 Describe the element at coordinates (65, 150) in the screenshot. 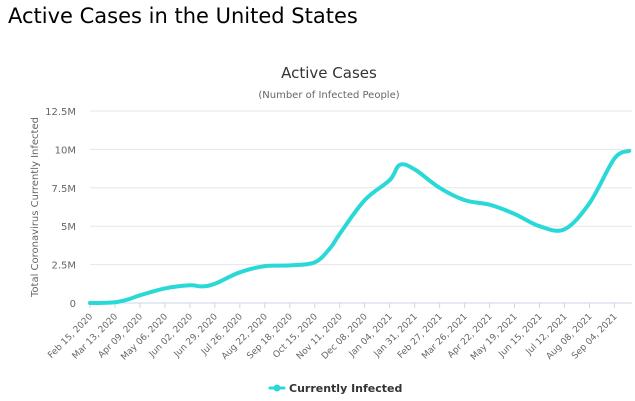

I see `y-tick-label: 10M` at that location.